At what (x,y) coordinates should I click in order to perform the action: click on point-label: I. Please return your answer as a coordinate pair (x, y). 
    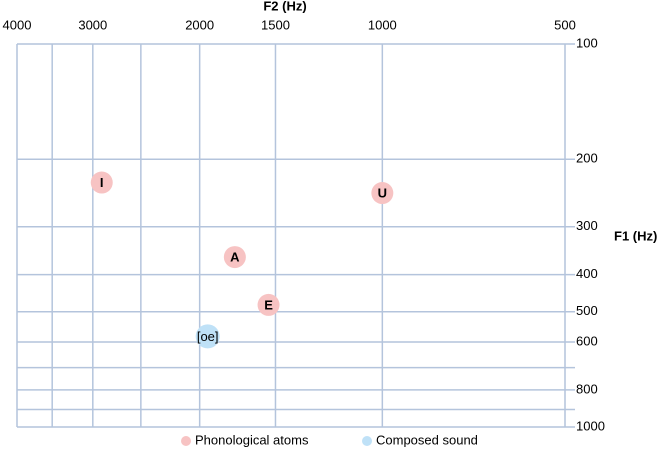
    Looking at the image, I should click on (102, 182).